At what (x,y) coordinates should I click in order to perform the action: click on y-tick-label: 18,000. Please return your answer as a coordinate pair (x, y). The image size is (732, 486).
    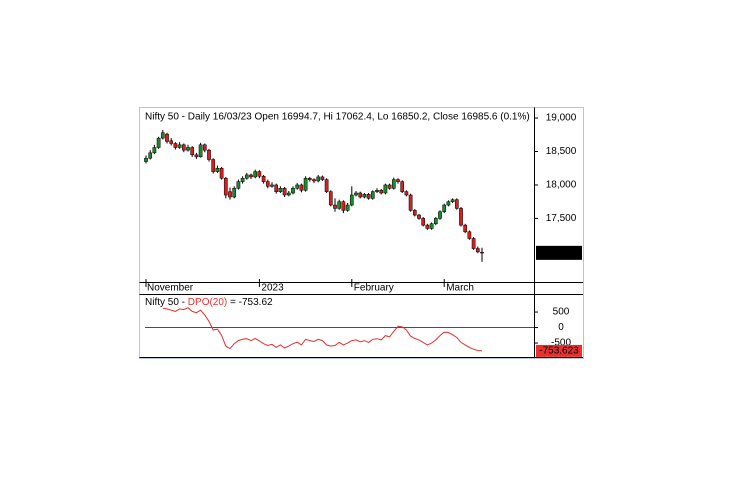
    Looking at the image, I should click on (561, 185).